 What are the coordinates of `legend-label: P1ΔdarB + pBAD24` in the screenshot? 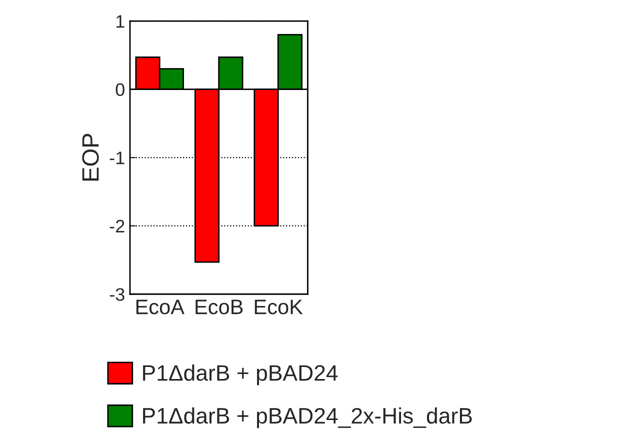 It's located at (240, 375).